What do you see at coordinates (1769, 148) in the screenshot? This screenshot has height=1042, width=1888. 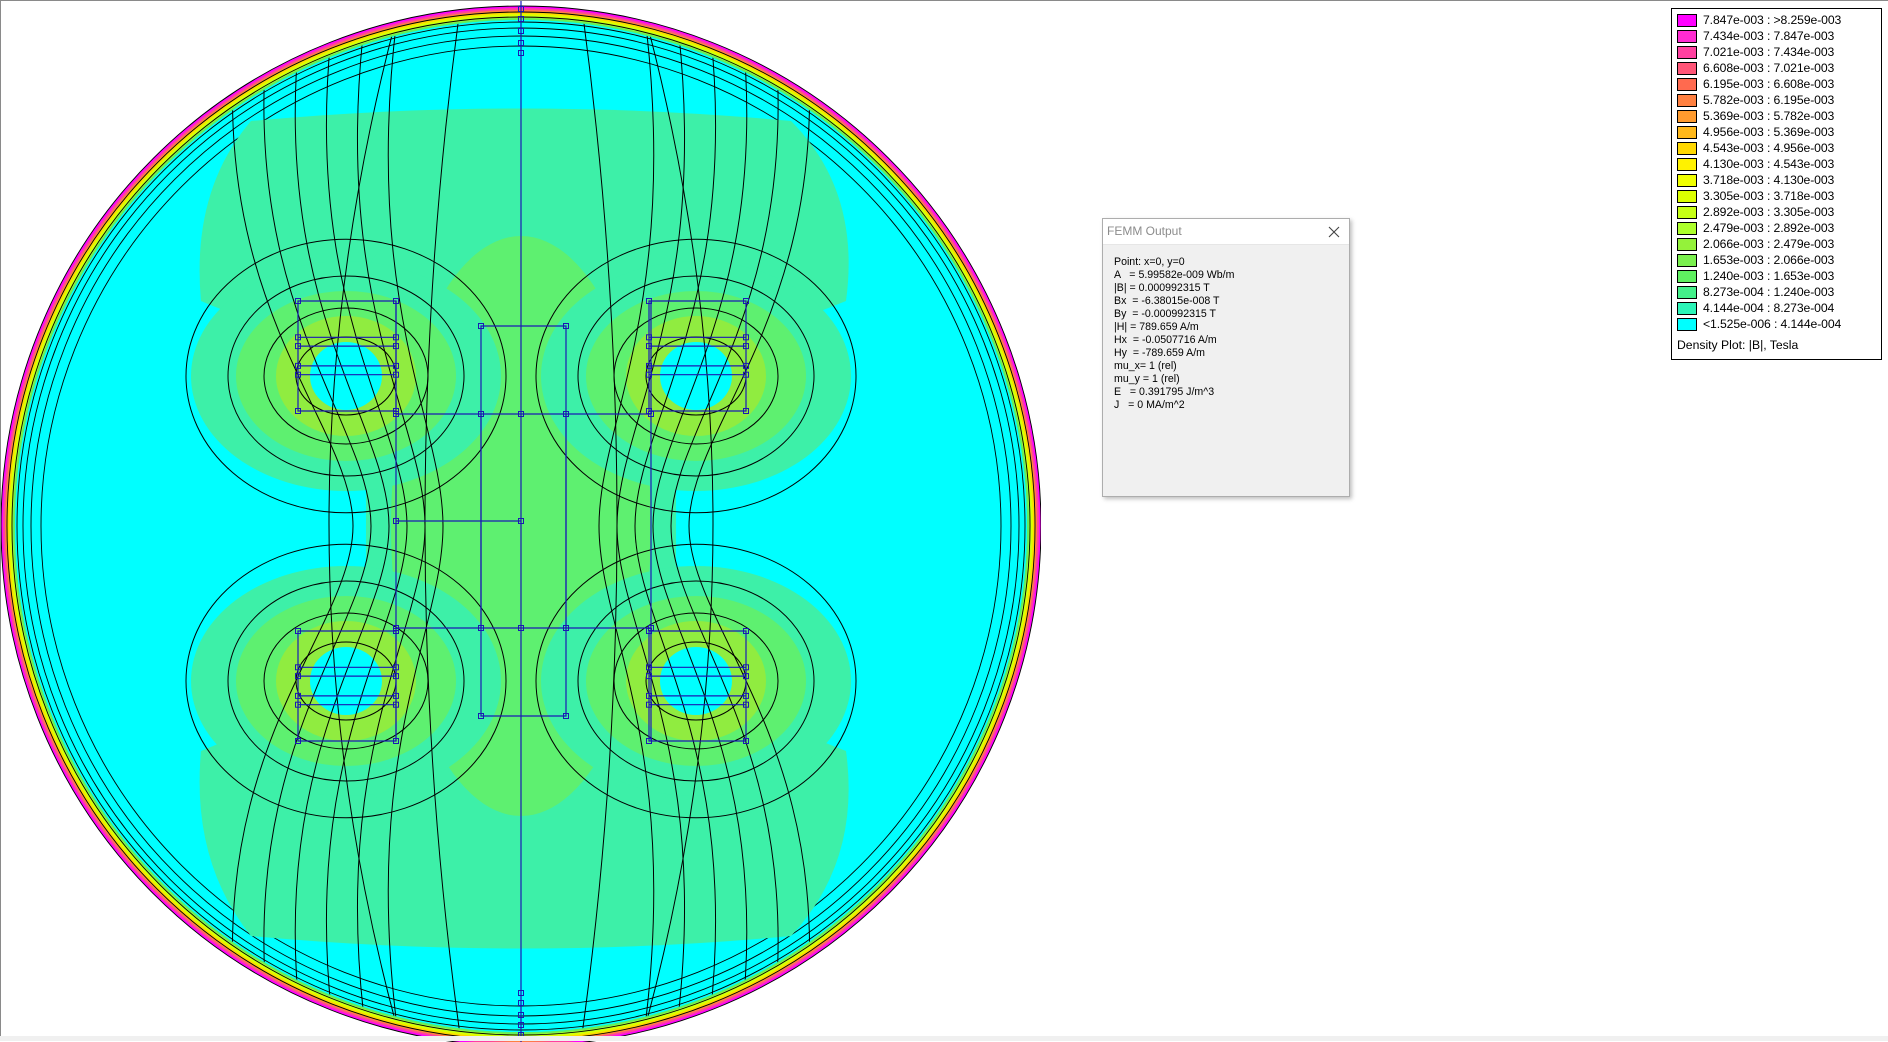 I see `legend-range: 4.543e-003 : 4.956e-003` at bounding box center [1769, 148].